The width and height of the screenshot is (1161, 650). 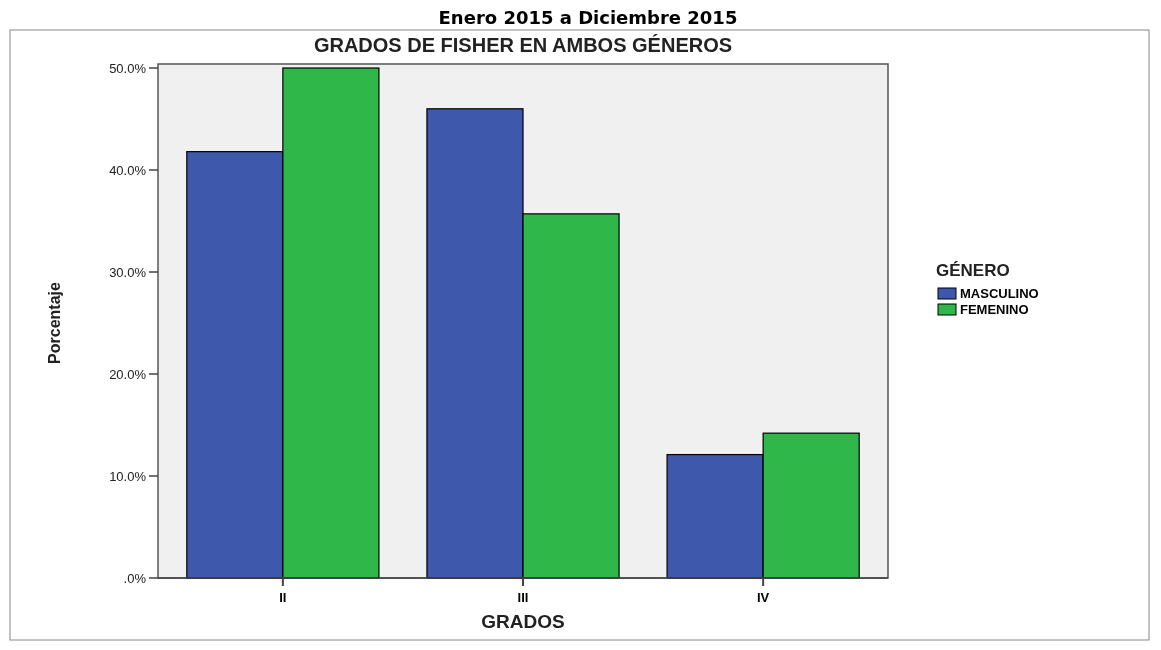 I want to click on legend-label: MASCULINO, so click(x=999, y=293).